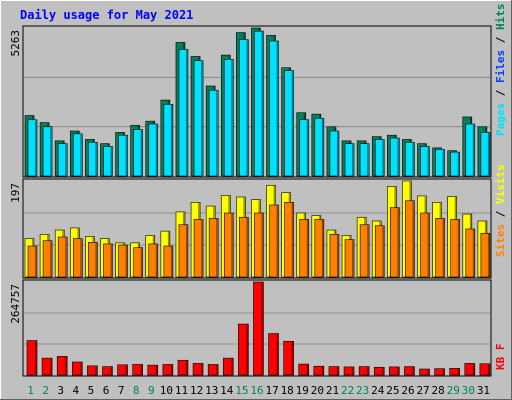 This screenshot has height=400, width=512. I want to click on max-label-hits: 5263, so click(15, 43).